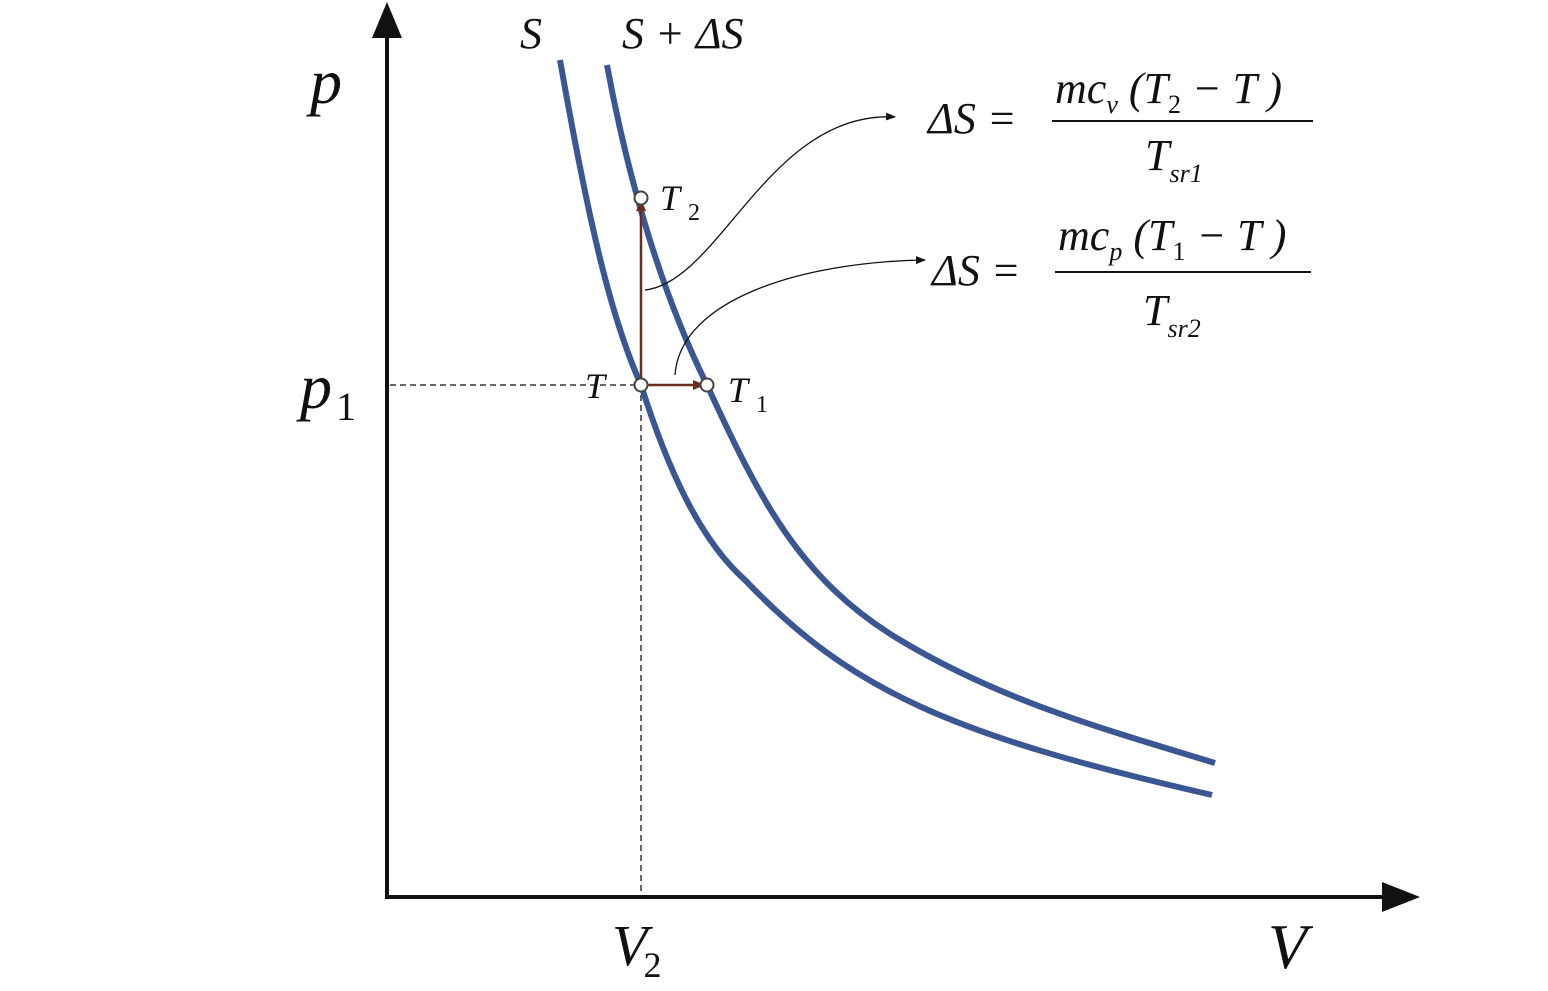  I want to click on symbol: p, so click(314, 386).